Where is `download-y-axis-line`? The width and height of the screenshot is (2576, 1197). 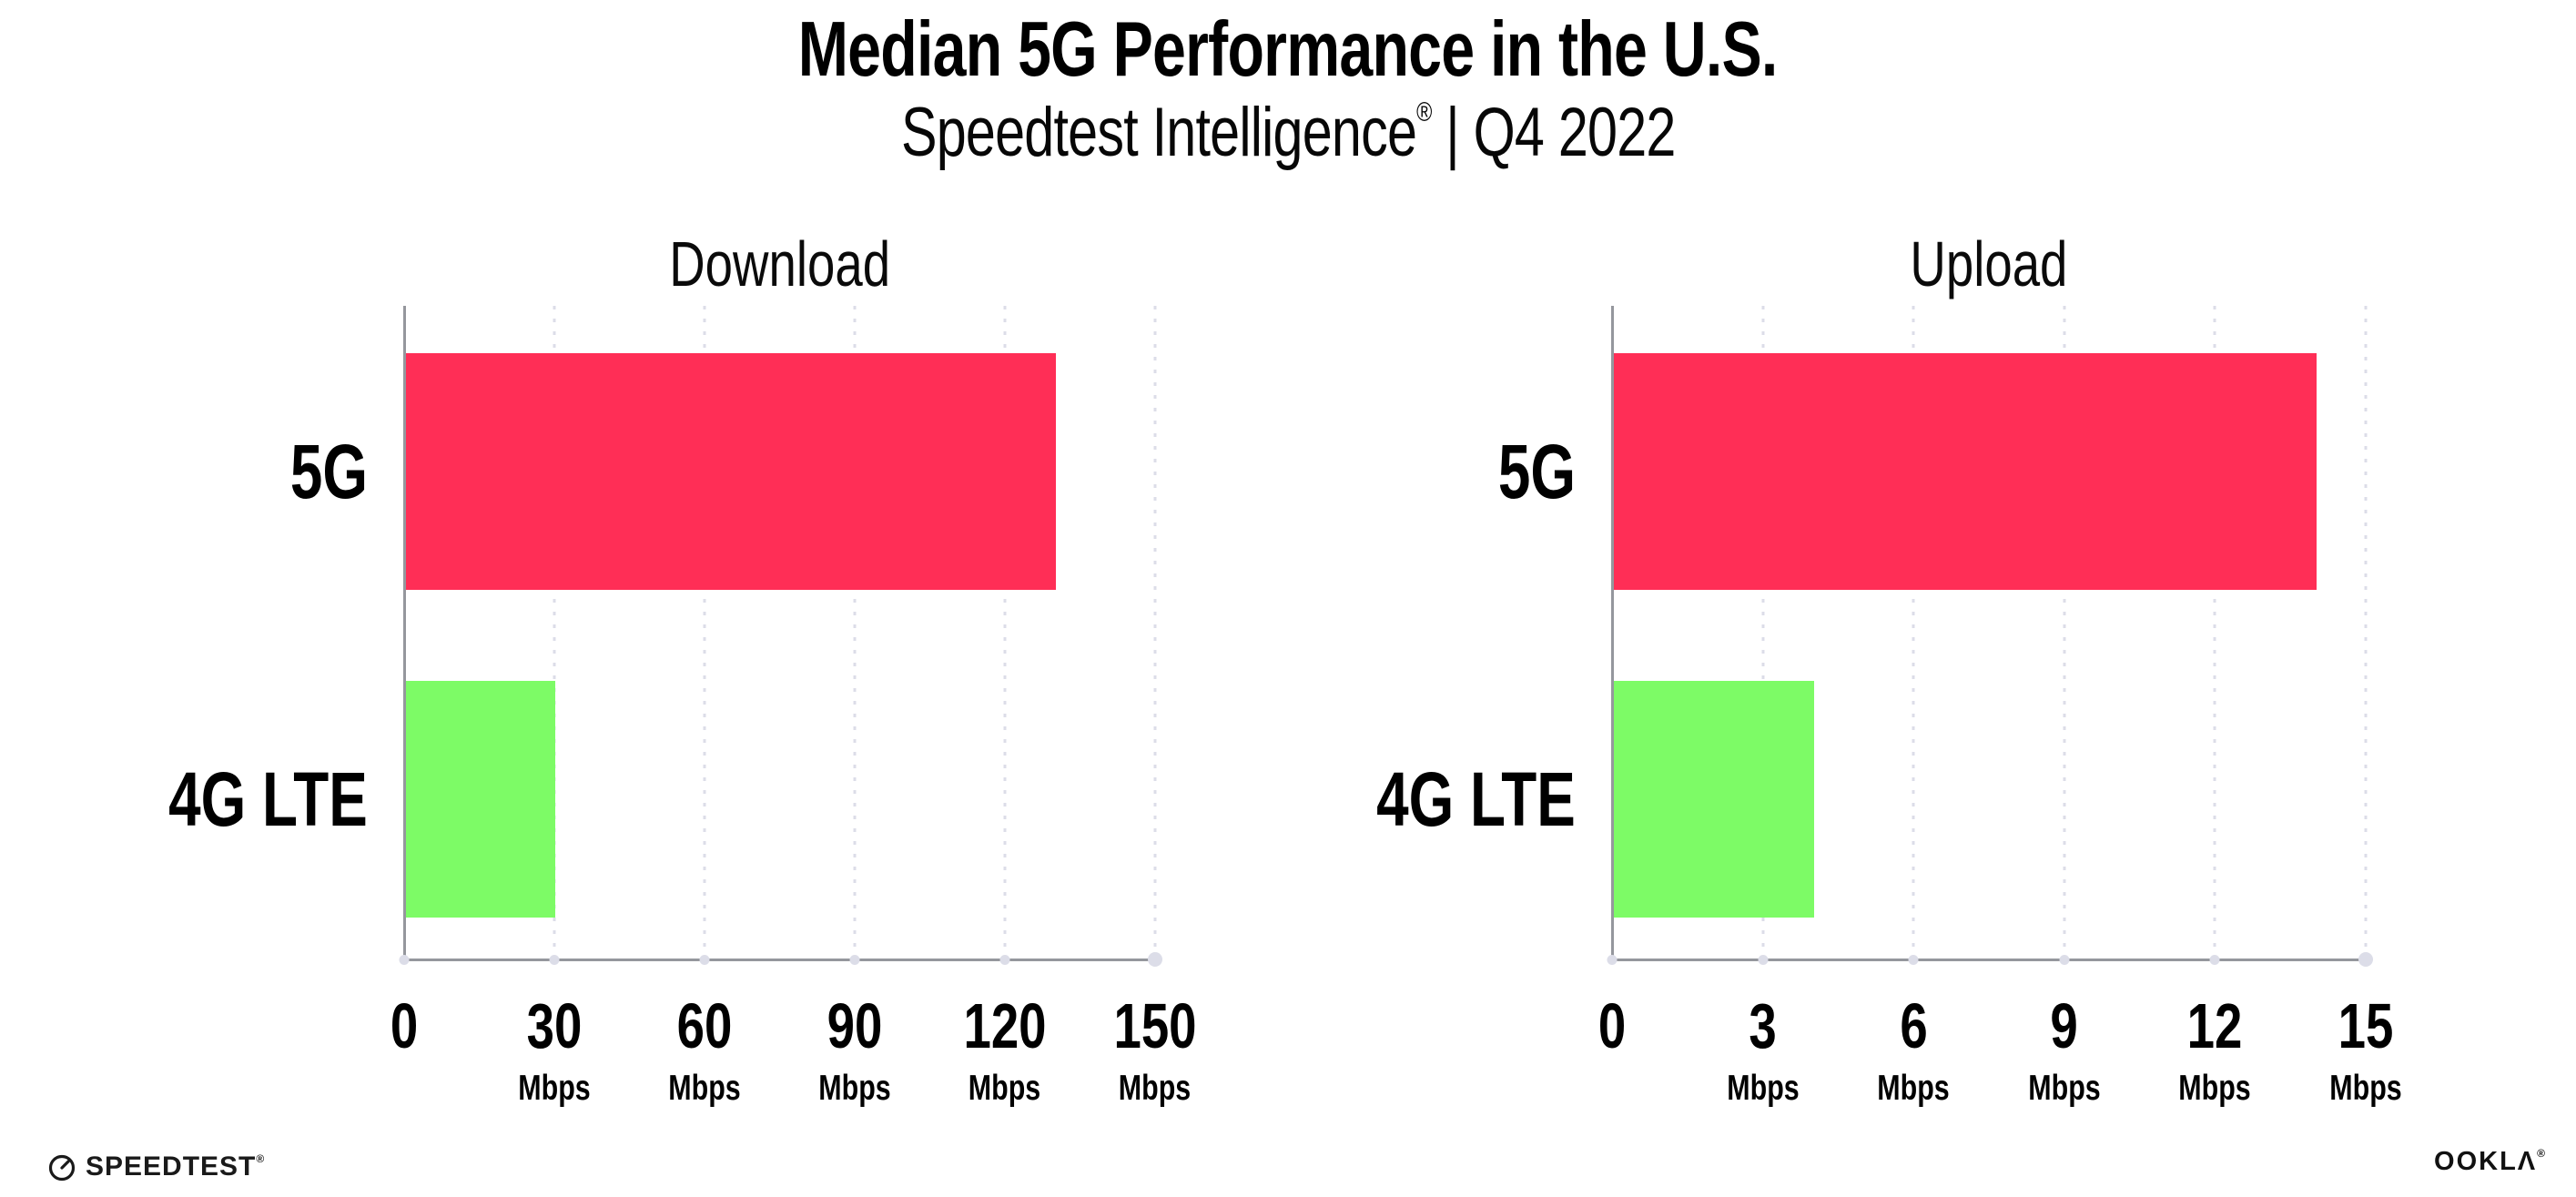
download-y-axis-line is located at coordinates (404, 633).